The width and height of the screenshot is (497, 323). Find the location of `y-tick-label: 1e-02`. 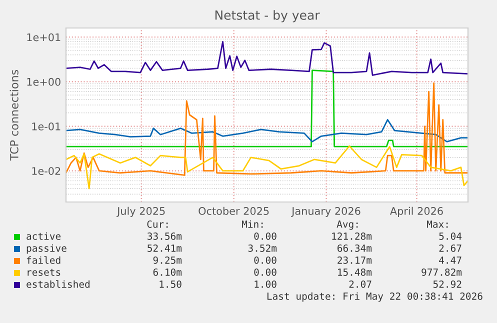

y-tick-label: 1e-02 is located at coordinates (46, 171).